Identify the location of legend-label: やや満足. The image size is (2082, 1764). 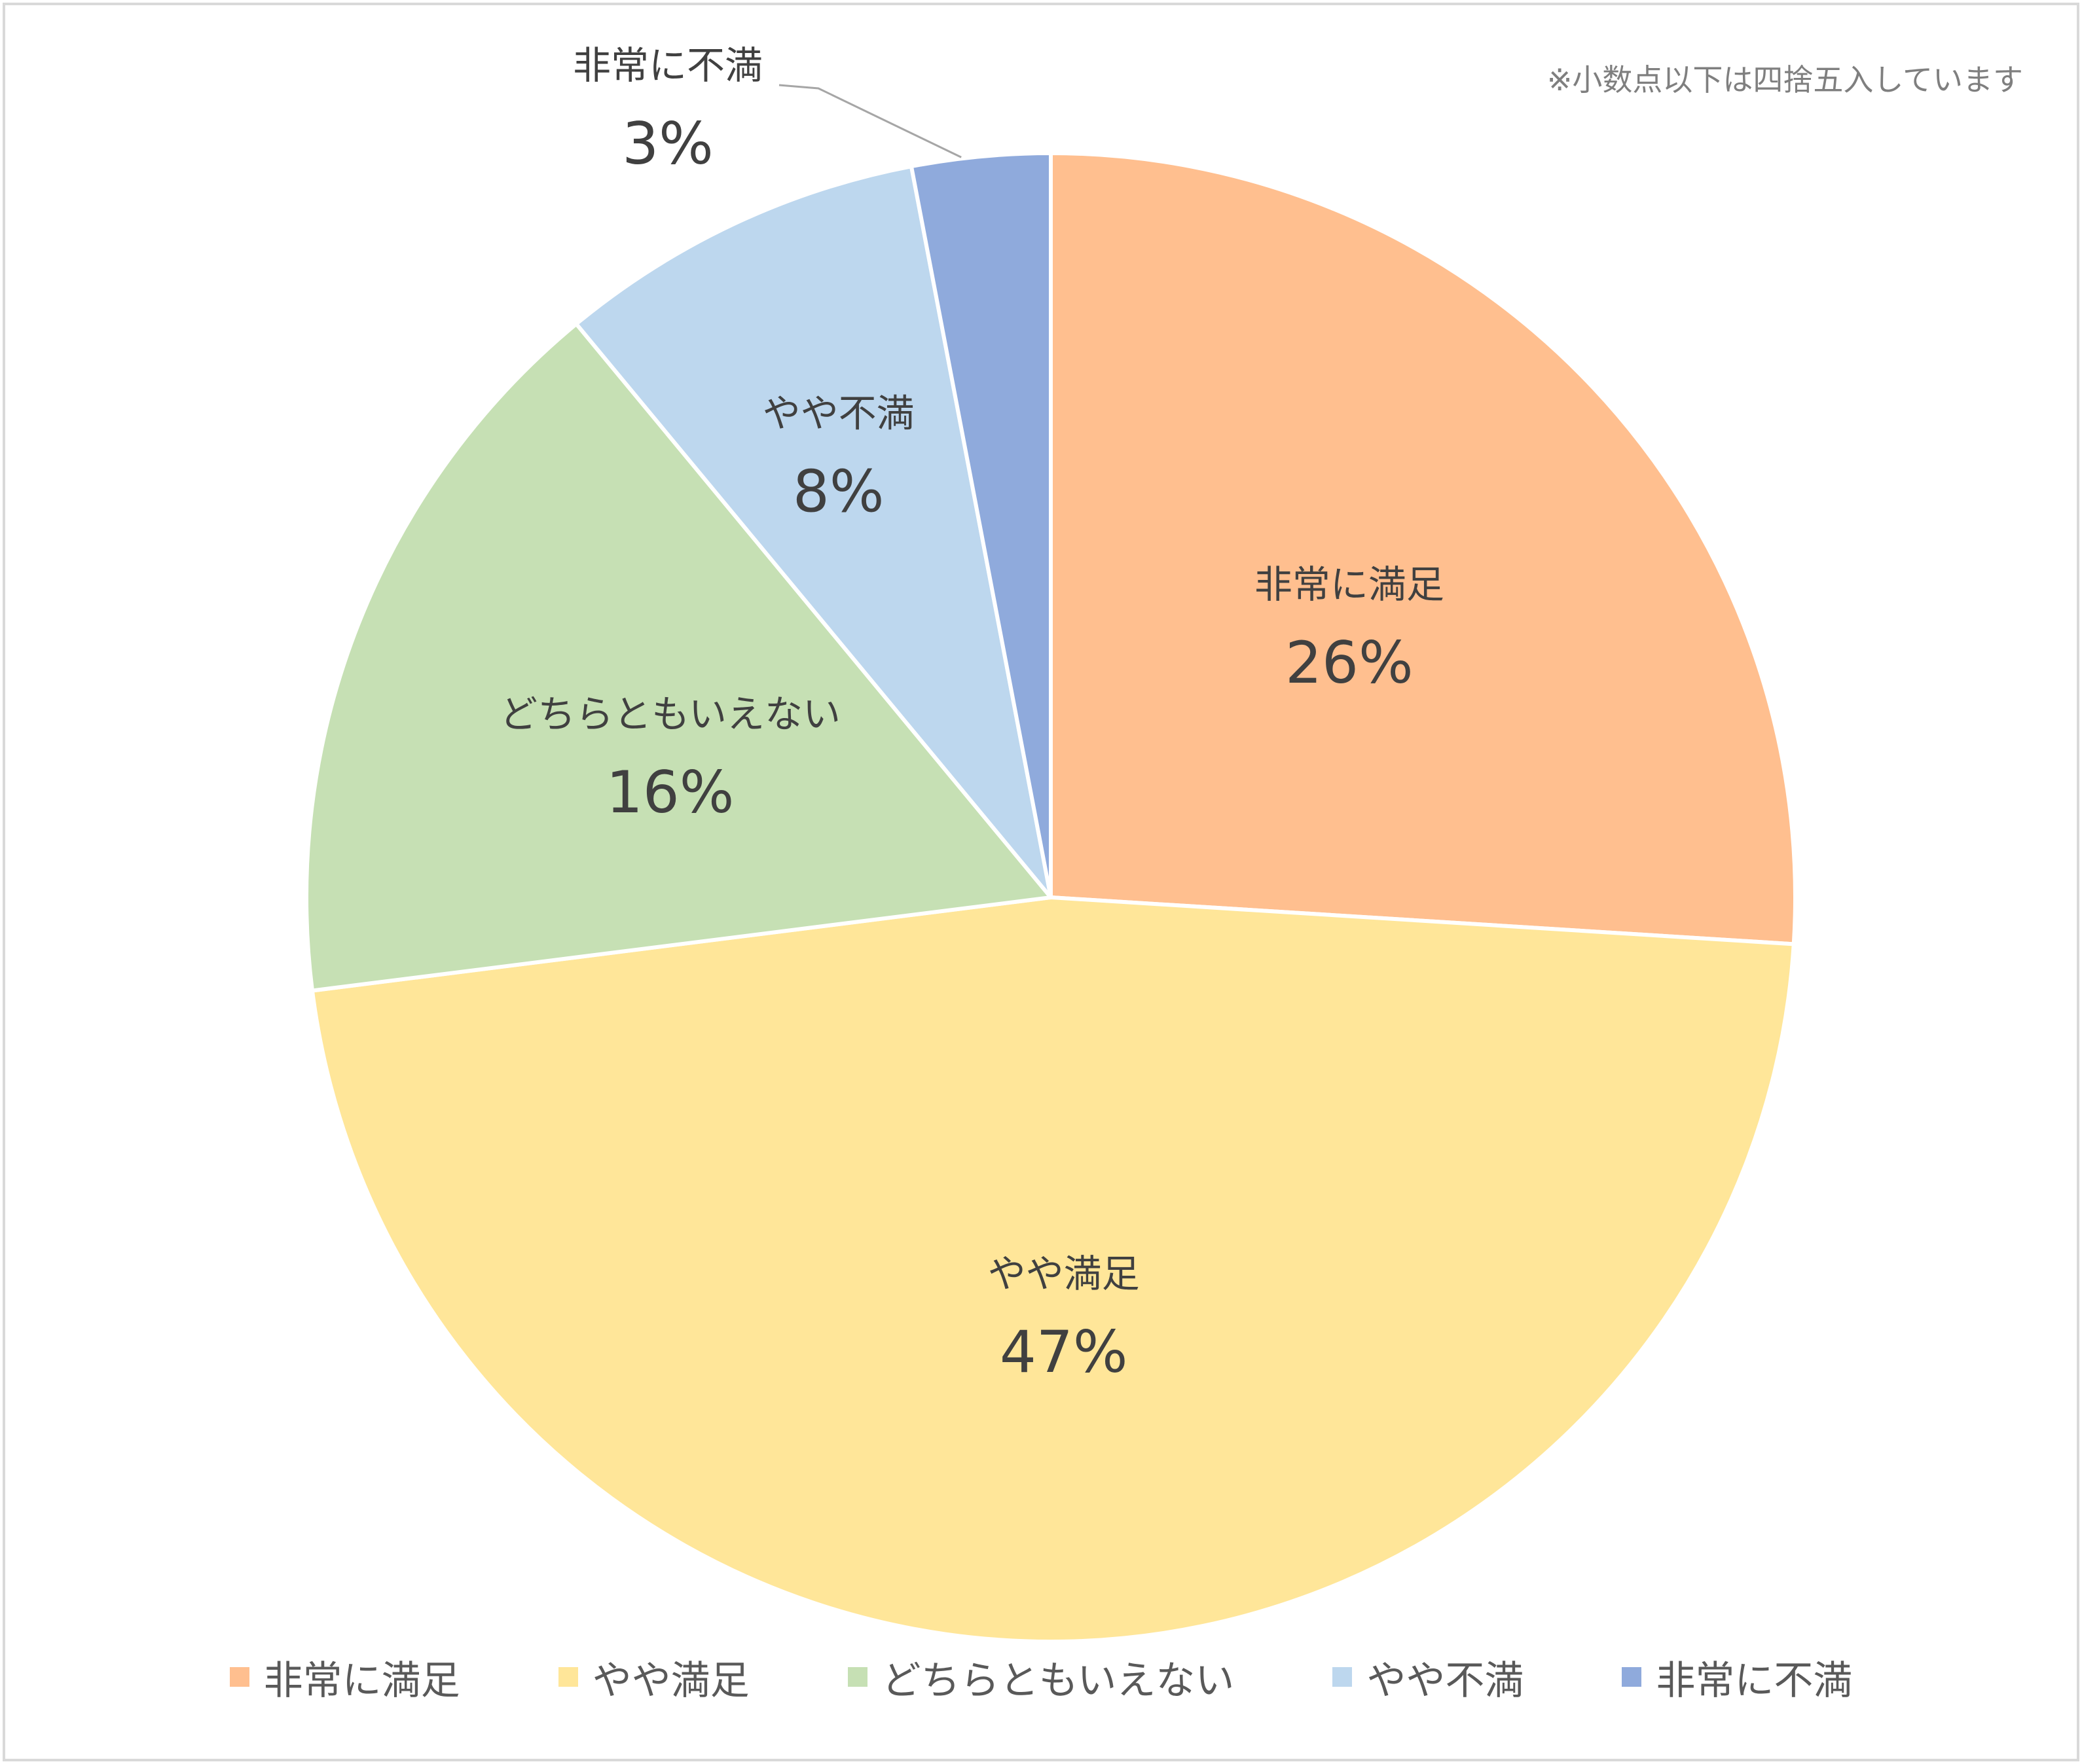
(671, 1680).